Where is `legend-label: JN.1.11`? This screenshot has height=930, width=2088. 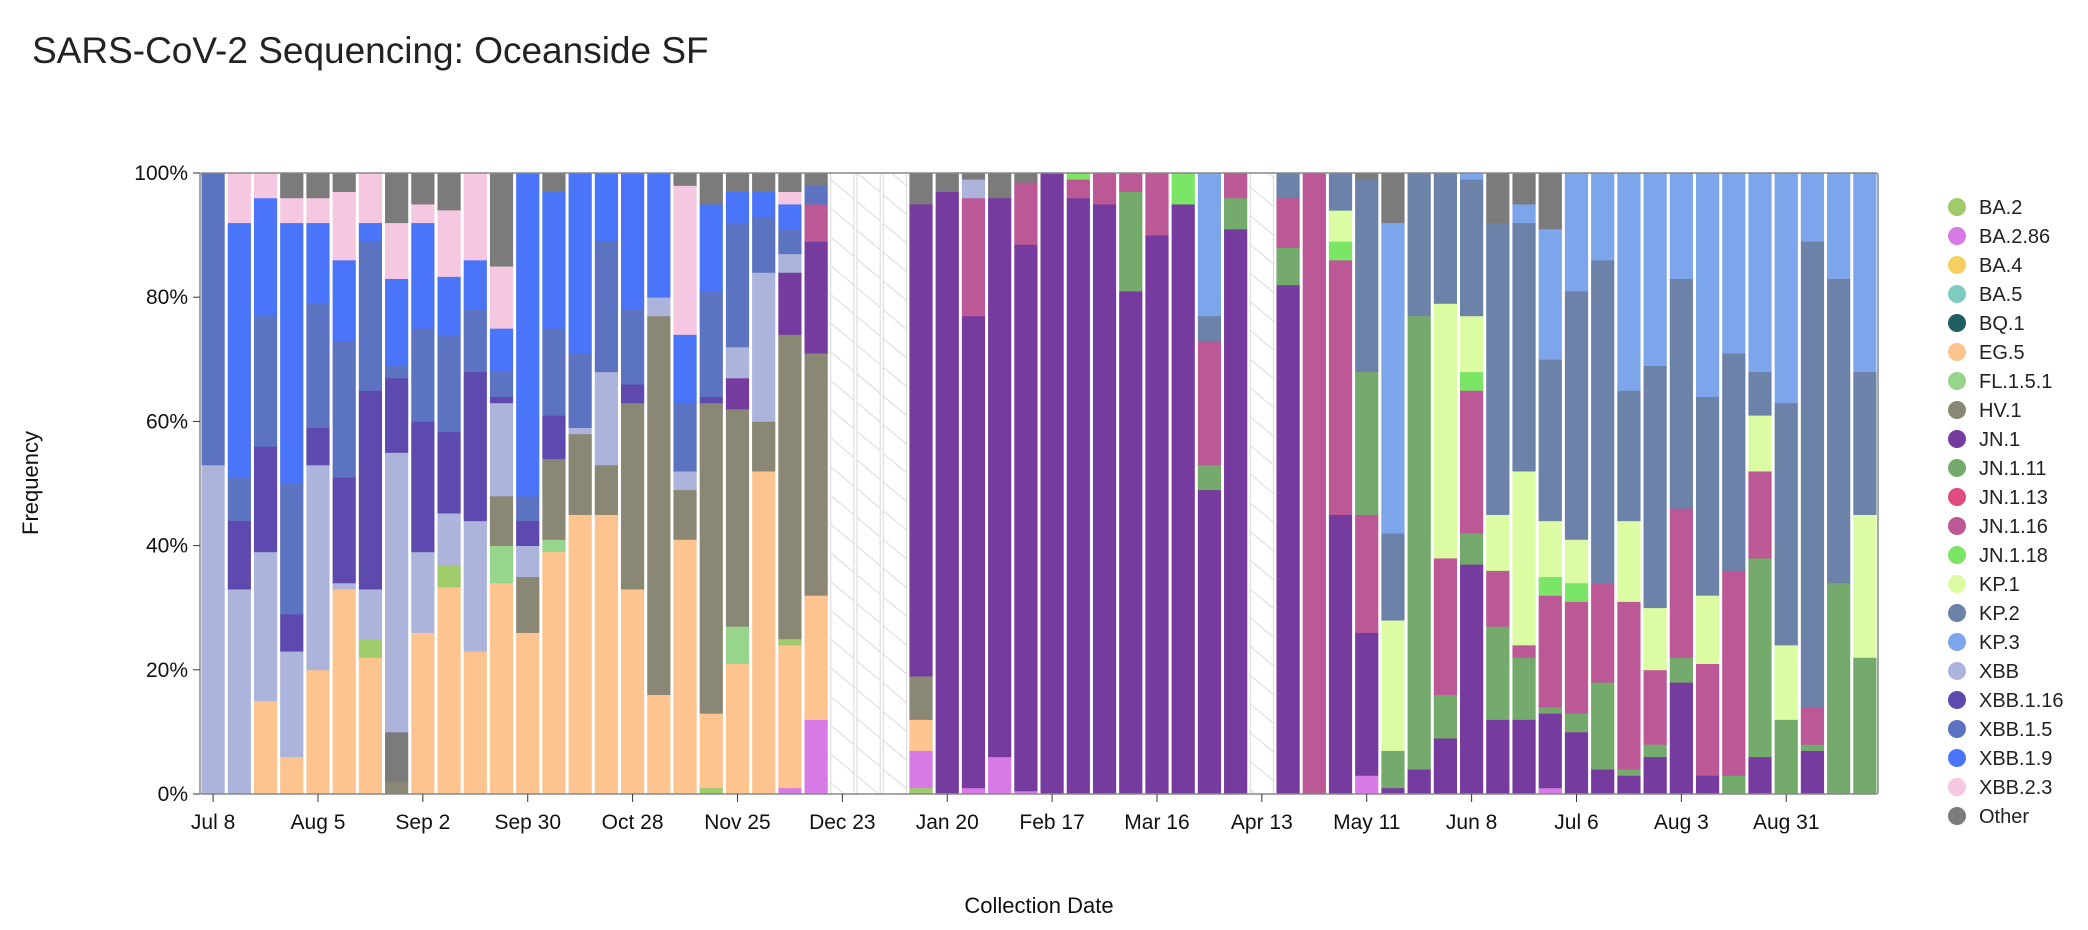
legend-label: JN.1.11 is located at coordinates (2012, 469).